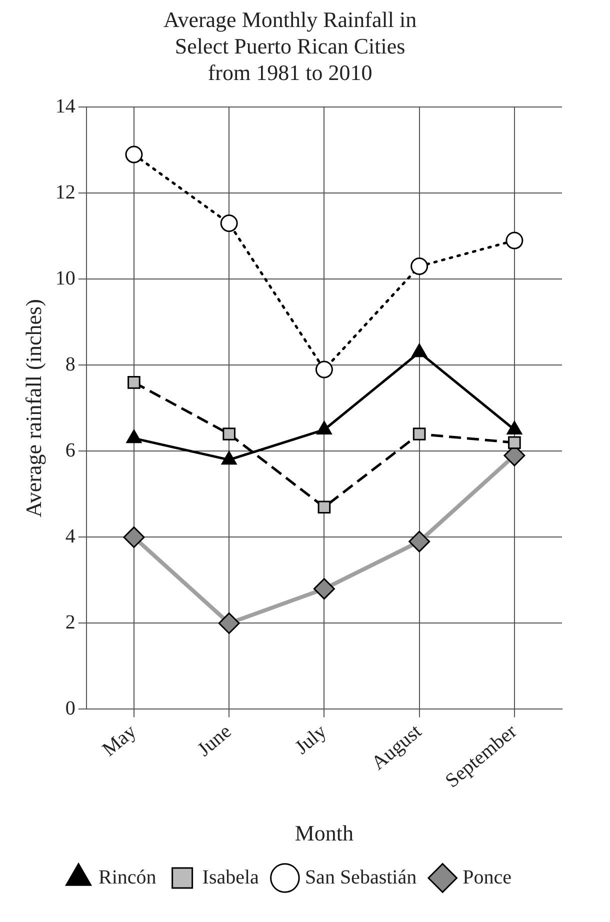 The height and width of the screenshot is (922, 610). I want to click on legend-label: Rincón, so click(127, 877).